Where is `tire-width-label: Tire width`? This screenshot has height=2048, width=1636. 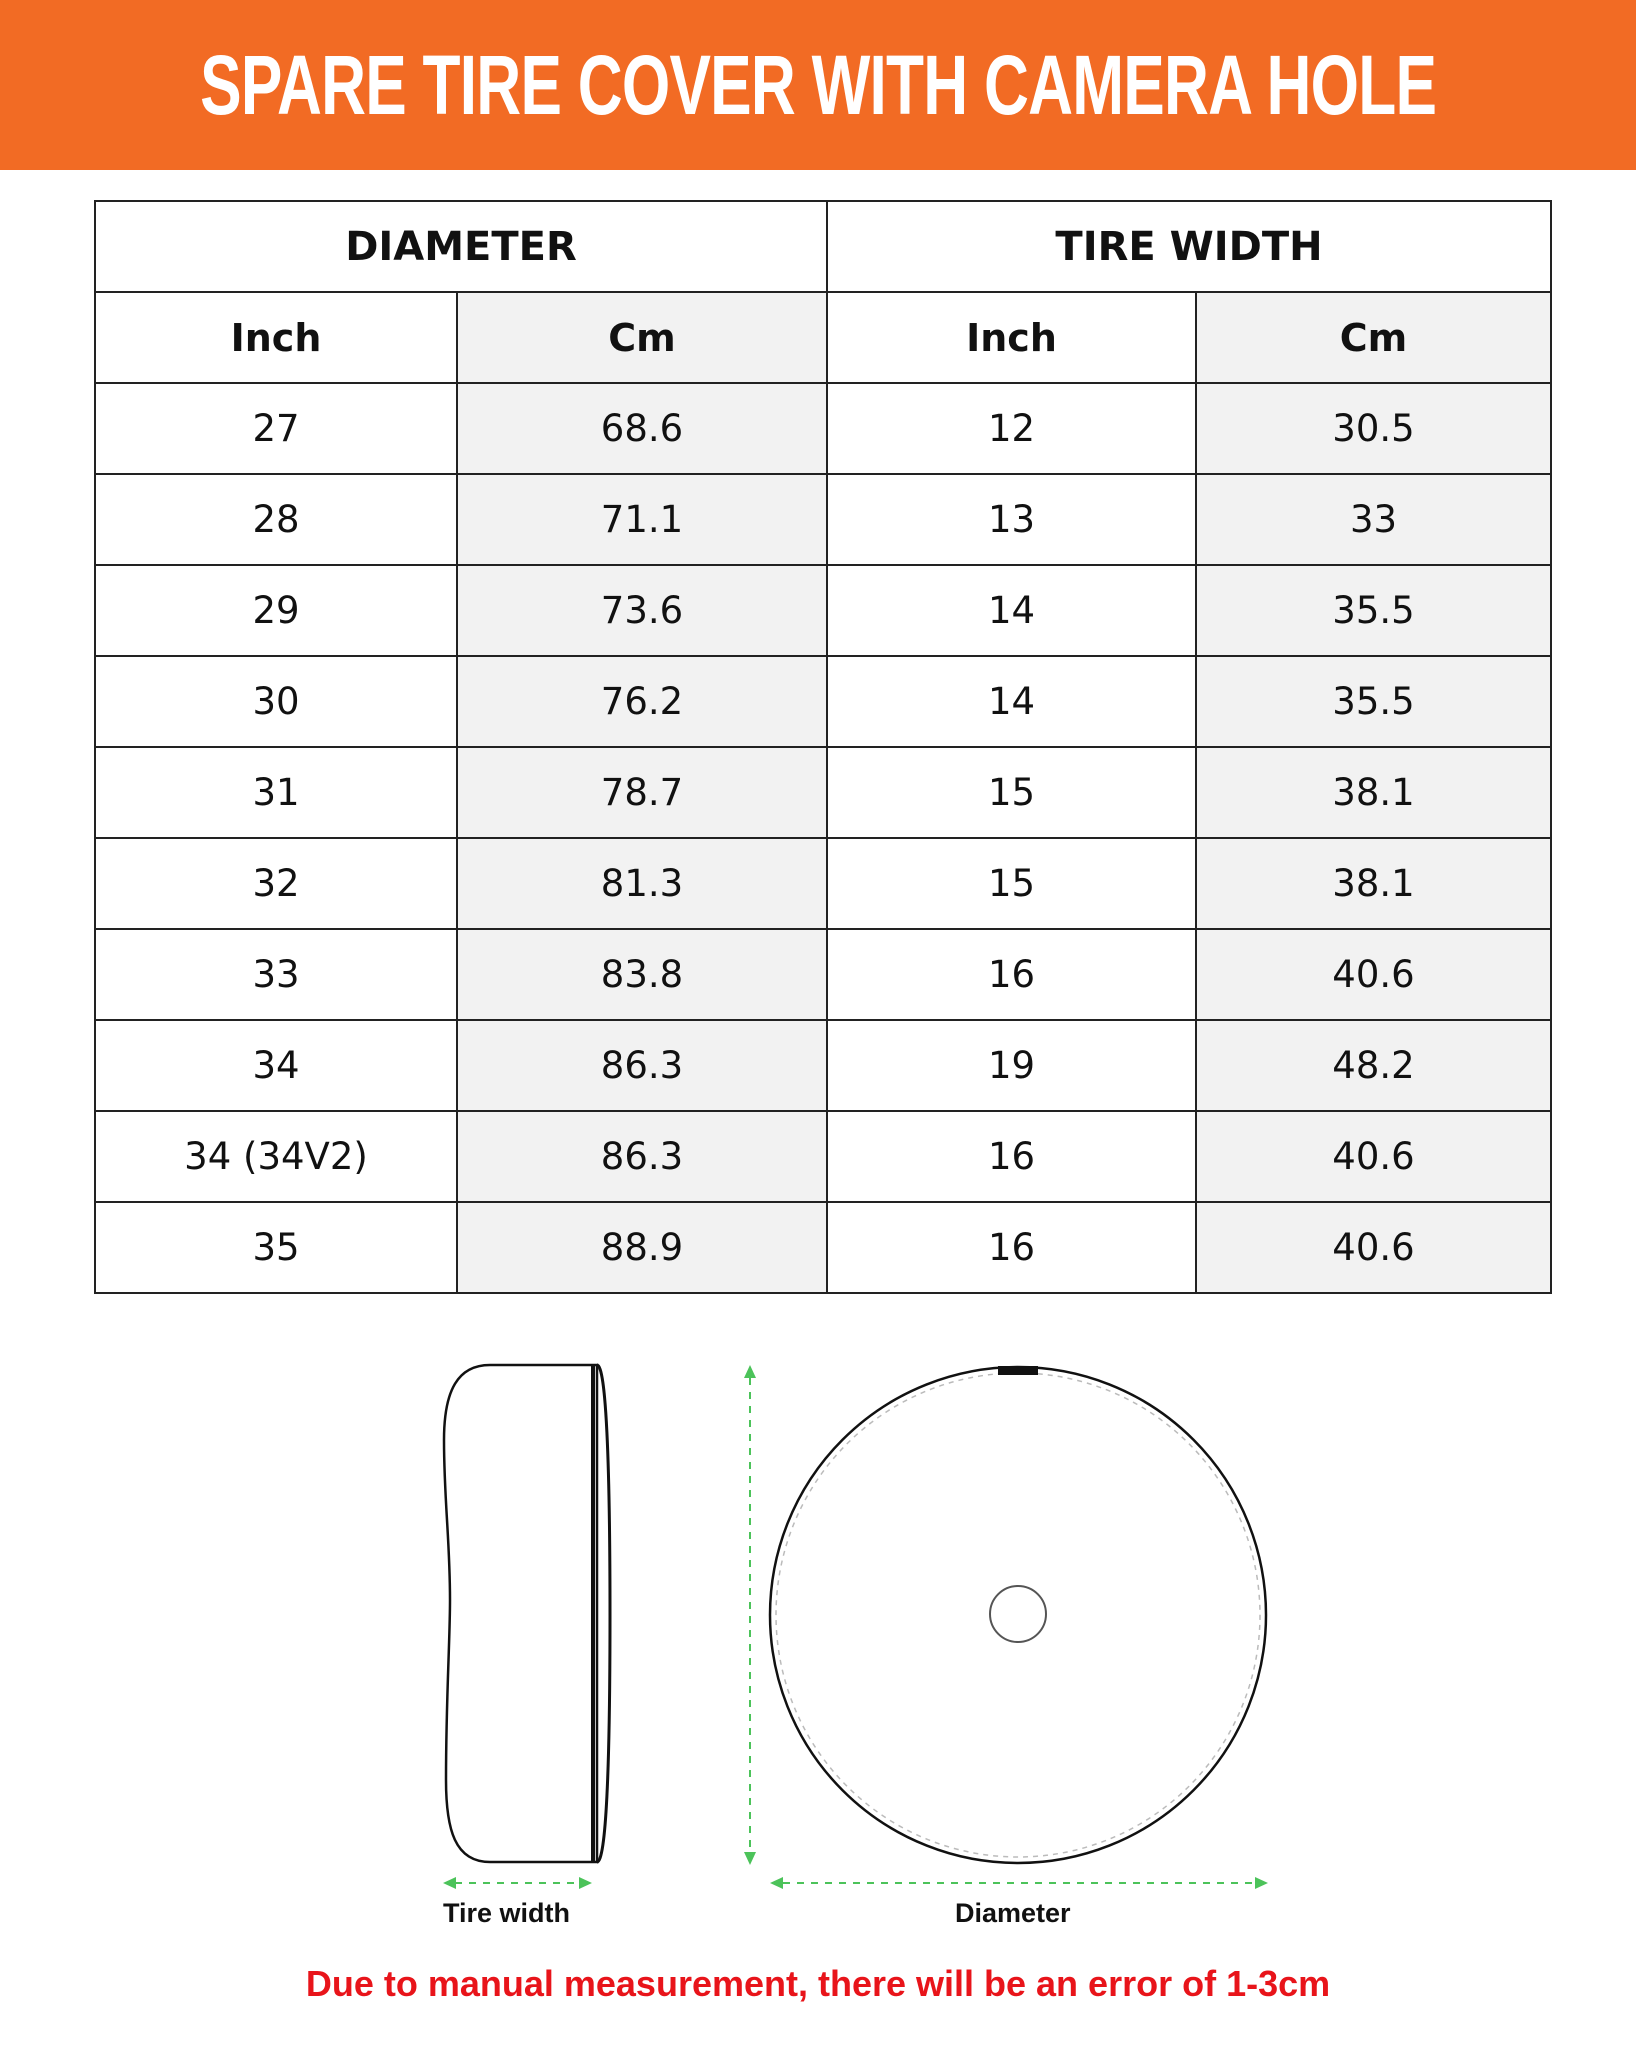
tire-width-label: Tire width is located at coordinates (507, 1913).